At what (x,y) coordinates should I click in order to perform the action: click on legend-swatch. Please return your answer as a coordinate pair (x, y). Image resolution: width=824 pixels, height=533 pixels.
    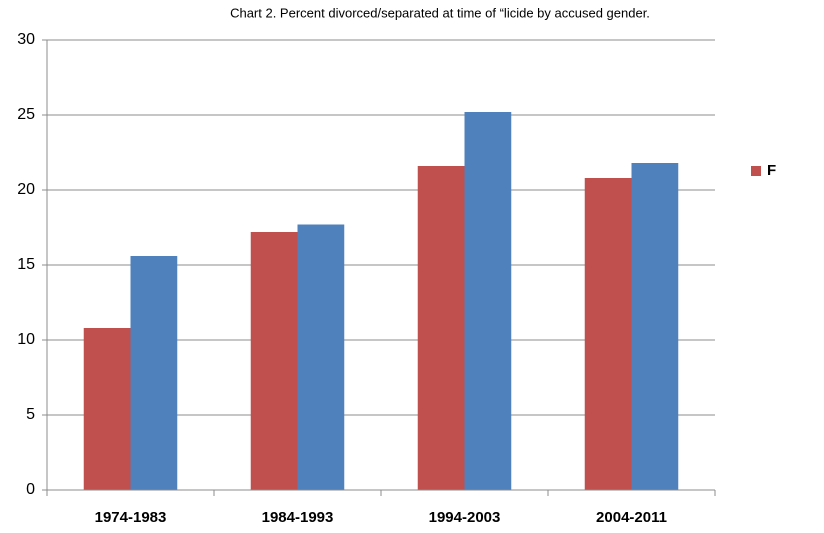
    Looking at the image, I should click on (756, 171).